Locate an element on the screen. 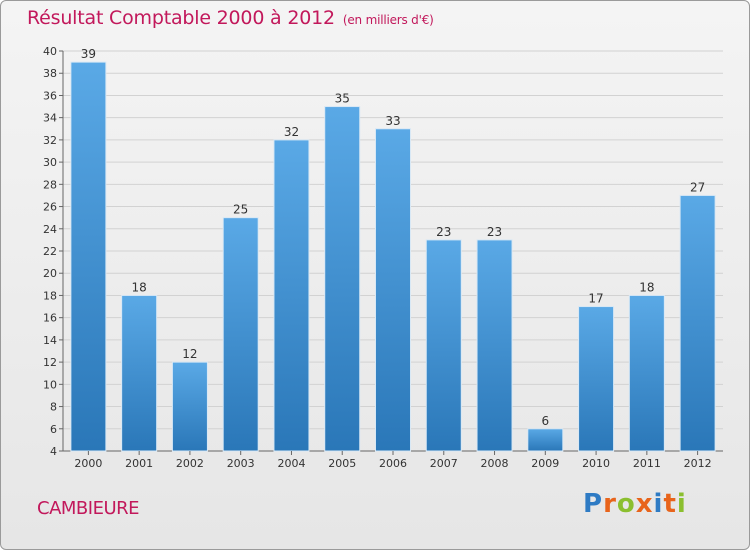 The width and height of the screenshot is (750, 550). y-tick-label: 12 is located at coordinates (50, 362).